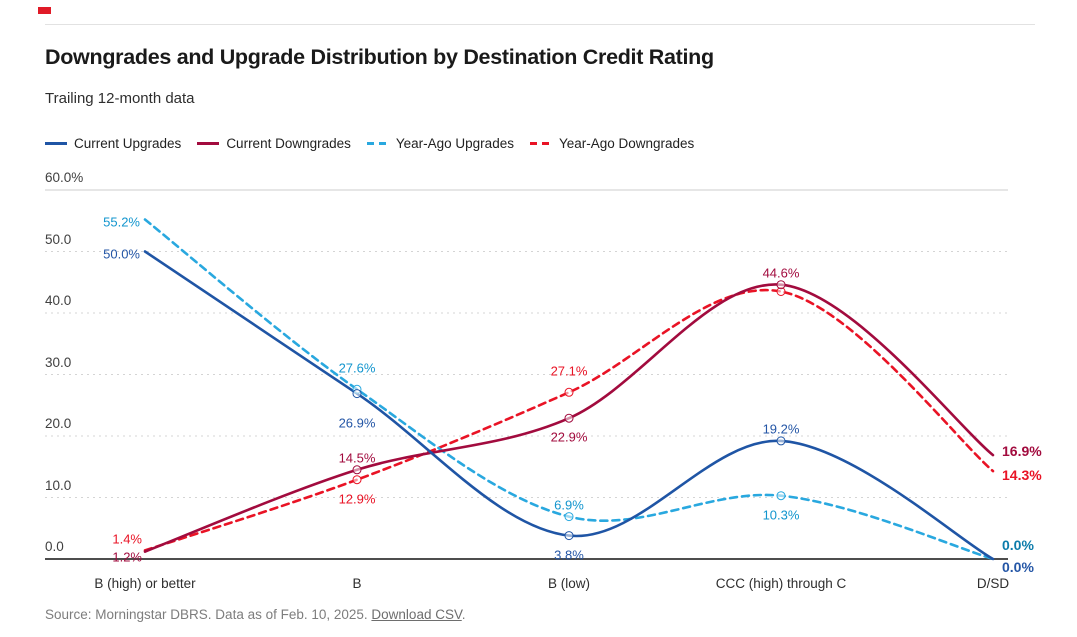 Image resolution: width=1077 pixels, height=637 pixels. Describe the element at coordinates (357, 423) in the screenshot. I see `data-label: 26.9%` at that location.